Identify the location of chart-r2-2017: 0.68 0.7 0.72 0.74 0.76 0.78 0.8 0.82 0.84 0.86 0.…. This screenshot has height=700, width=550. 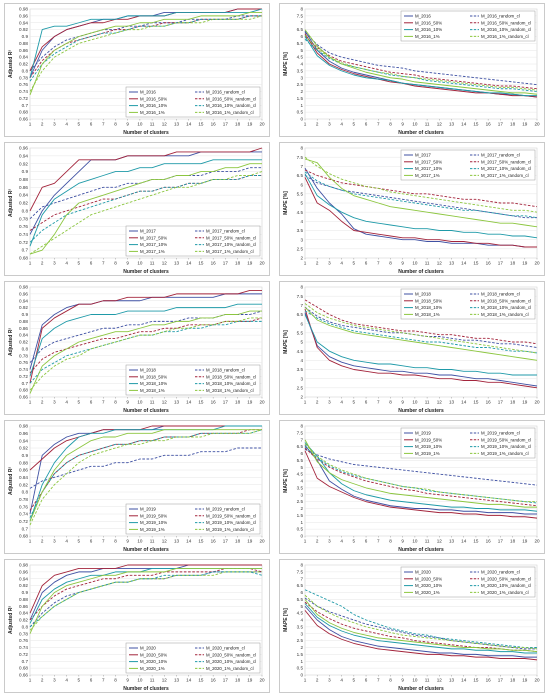
(137, 209).